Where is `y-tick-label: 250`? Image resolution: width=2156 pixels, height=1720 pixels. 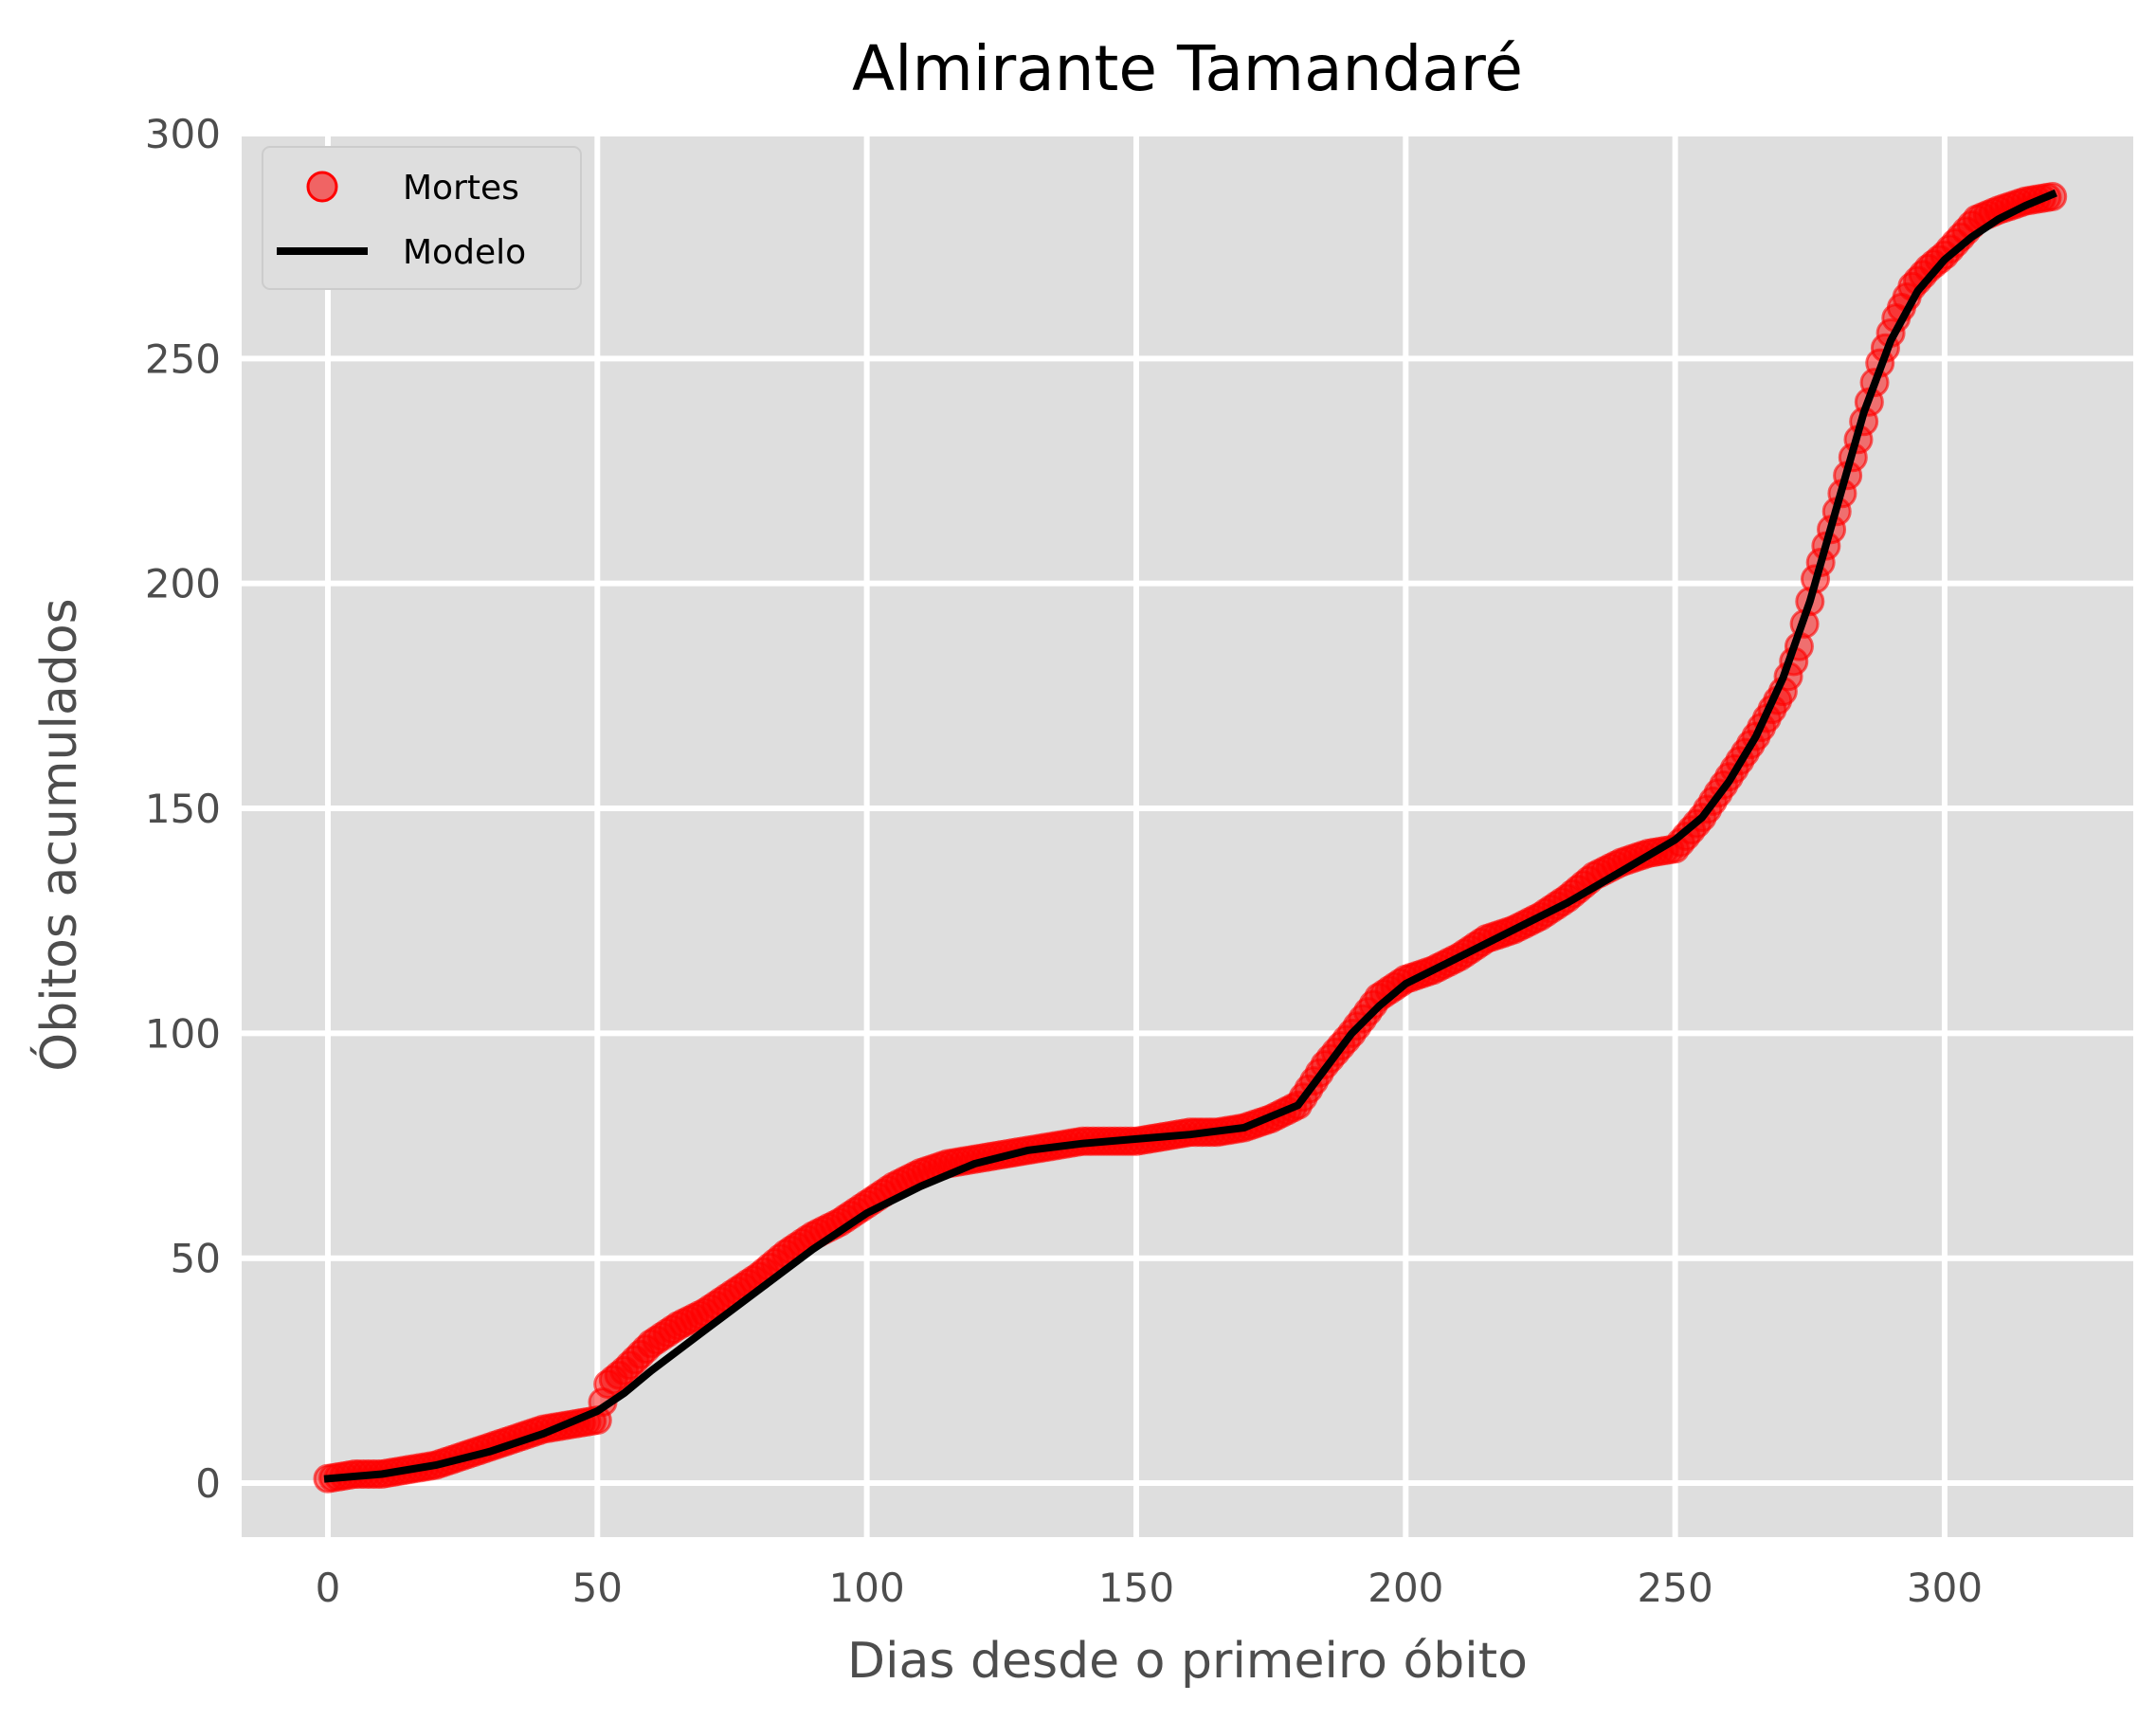 y-tick-label: 250 is located at coordinates (183, 359).